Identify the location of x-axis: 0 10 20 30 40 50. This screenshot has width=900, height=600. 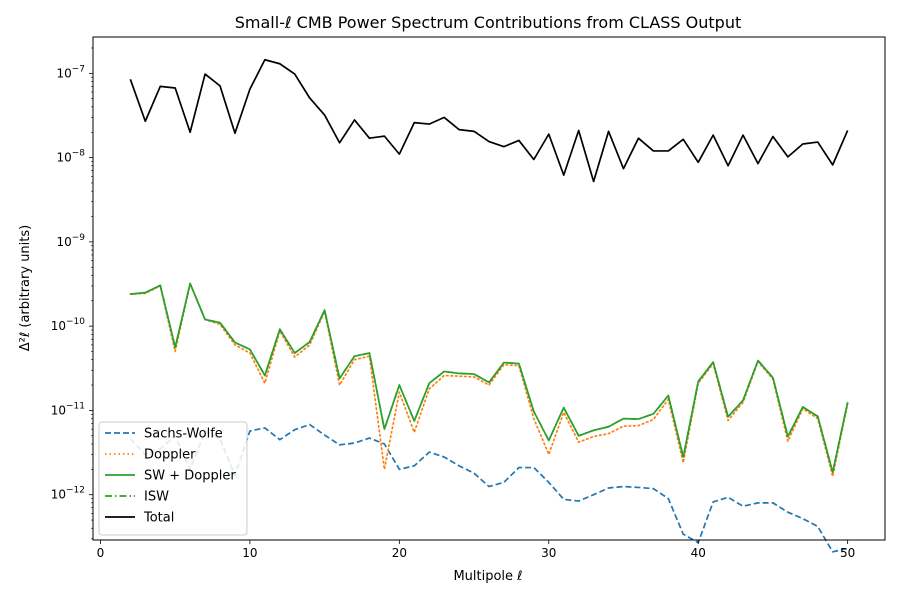
(476, 550).